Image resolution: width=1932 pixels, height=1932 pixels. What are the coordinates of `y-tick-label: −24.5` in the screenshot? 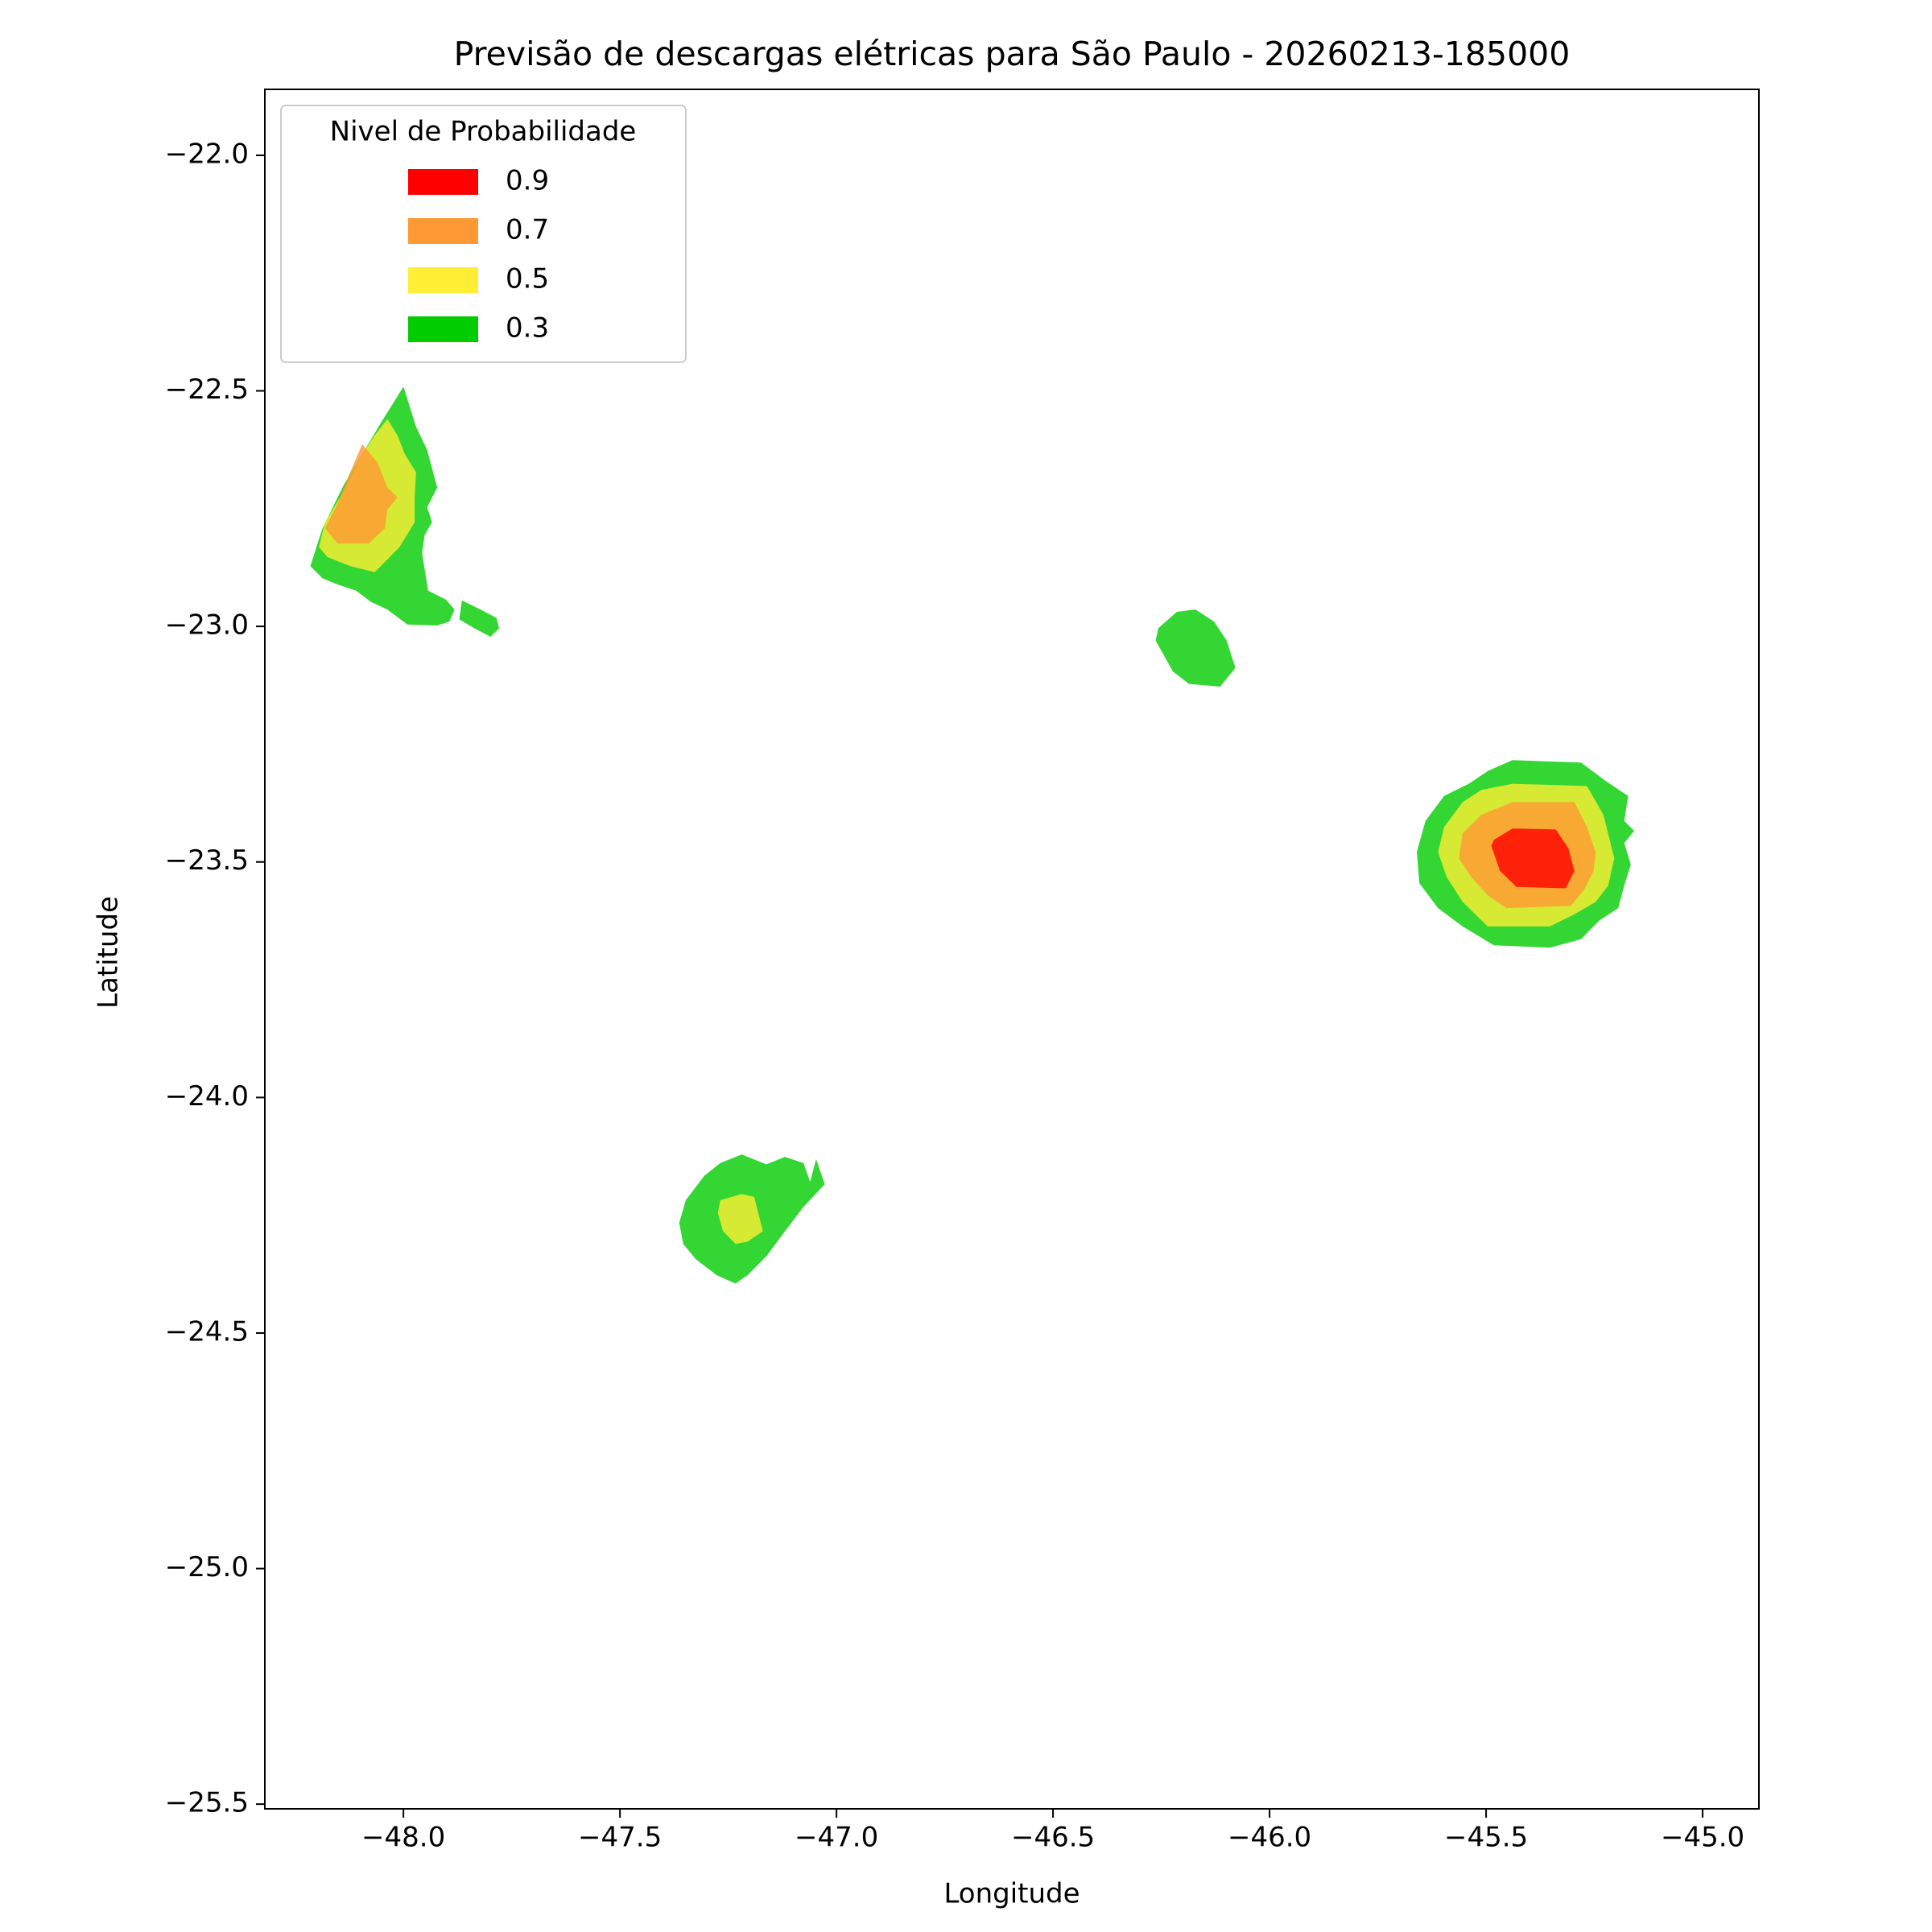 It's located at (207, 1331).